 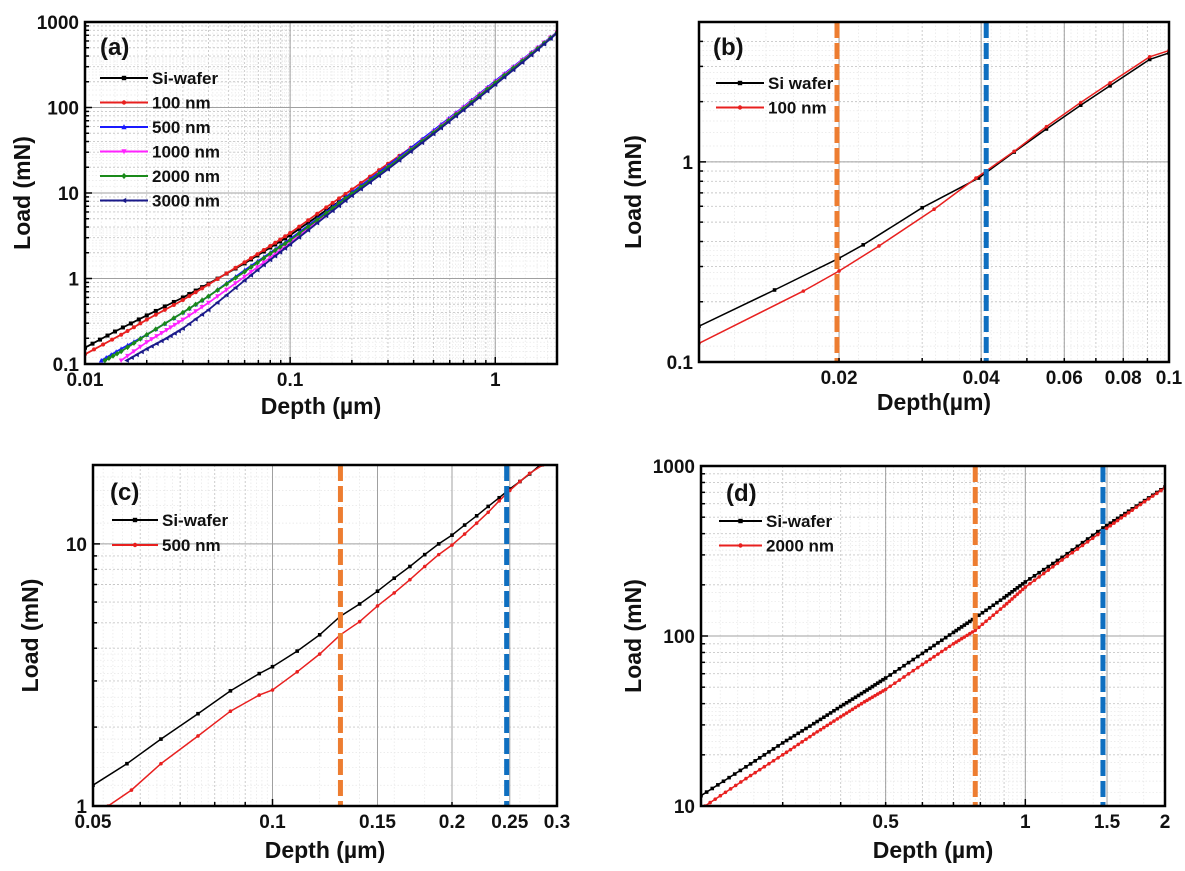 What do you see at coordinates (272, 822) in the screenshot?
I see `x-tick-label: 0.1` at bounding box center [272, 822].